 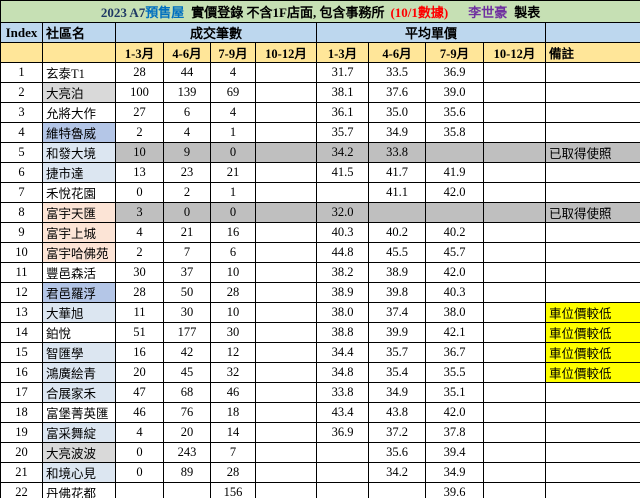 I want to click on deal-count-cell-q3: 28, so click(x=233, y=292).